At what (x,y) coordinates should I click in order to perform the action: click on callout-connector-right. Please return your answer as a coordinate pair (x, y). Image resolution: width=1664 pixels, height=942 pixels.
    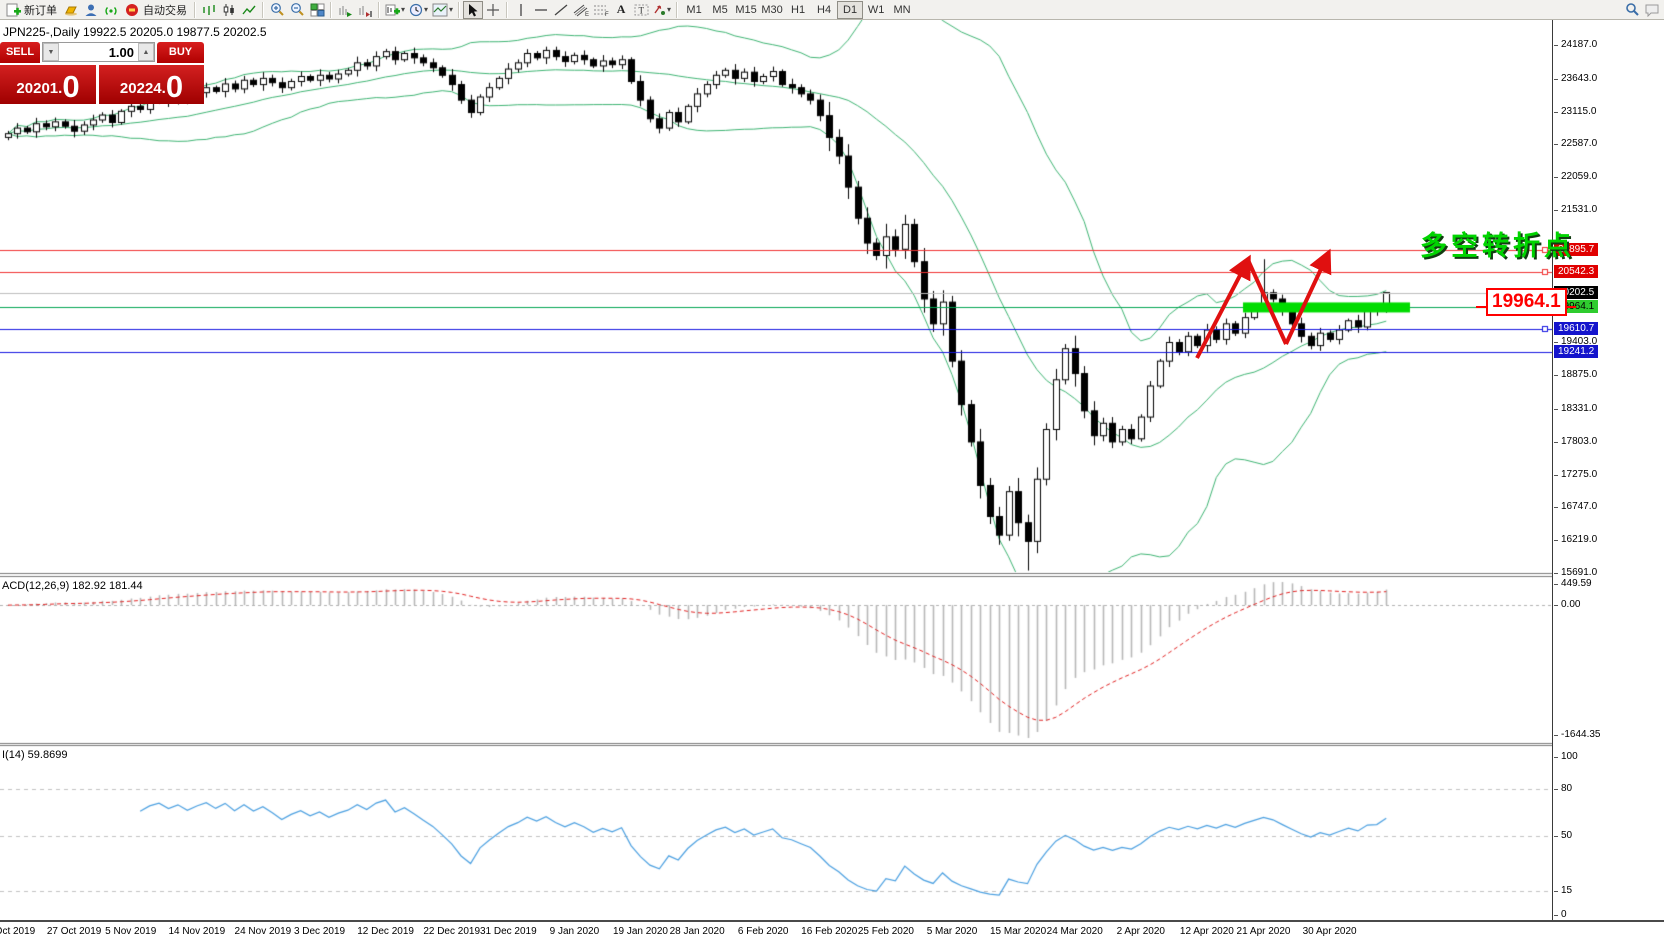
    Looking at the image, I should click on (1569, 307).